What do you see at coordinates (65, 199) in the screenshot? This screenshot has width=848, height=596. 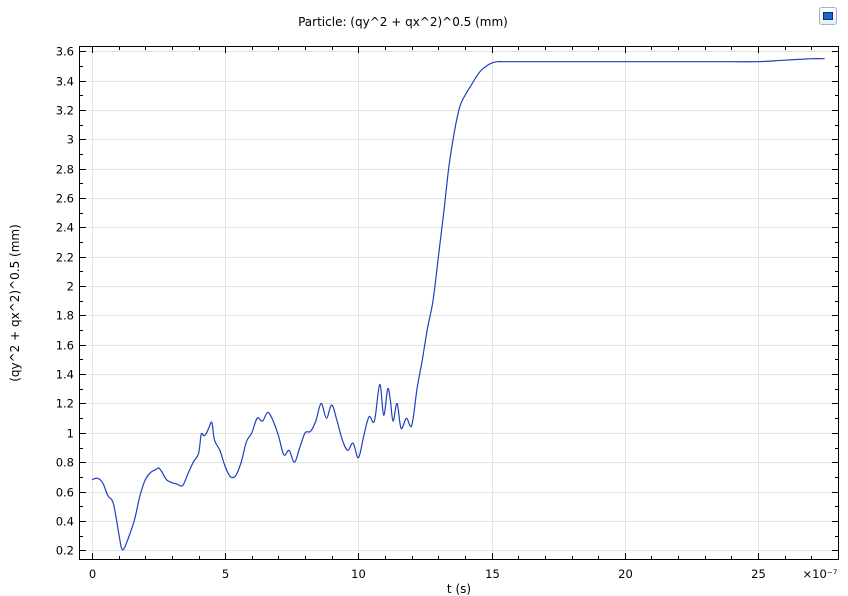 I see `y-tick-label: 2.6` at bounding box center [65, 199].